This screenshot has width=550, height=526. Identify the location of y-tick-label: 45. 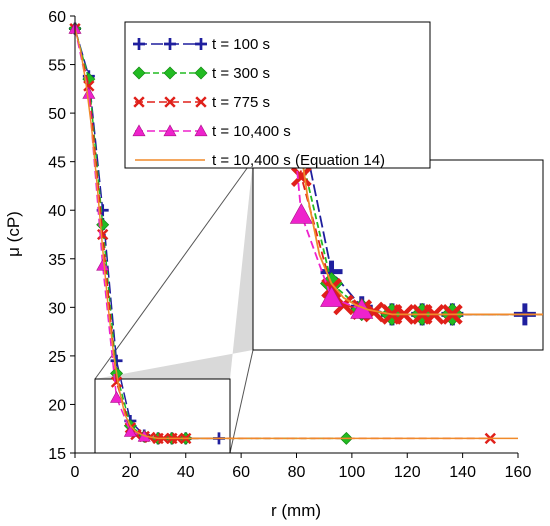
(57, 163).